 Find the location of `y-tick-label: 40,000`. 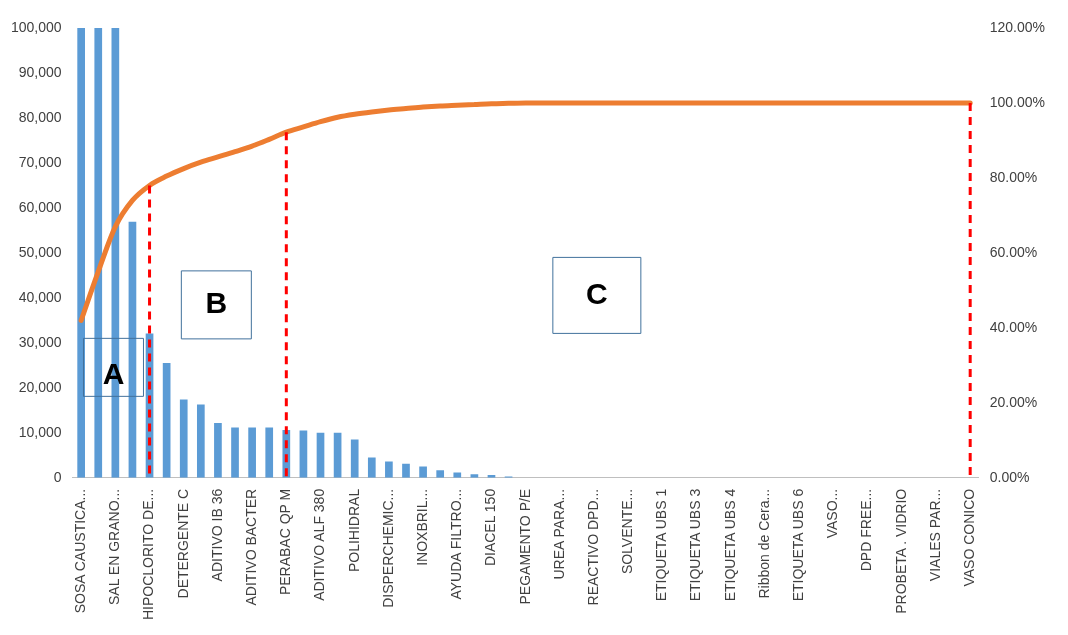

y-tick-label: 40,000 is located at coordinates (40, 296).